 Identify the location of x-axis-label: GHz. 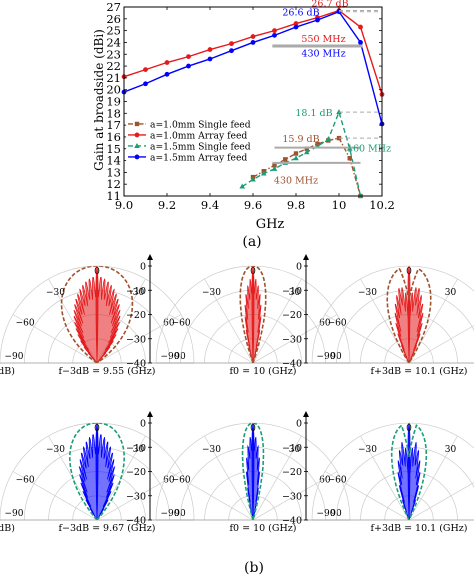
(270, 224).